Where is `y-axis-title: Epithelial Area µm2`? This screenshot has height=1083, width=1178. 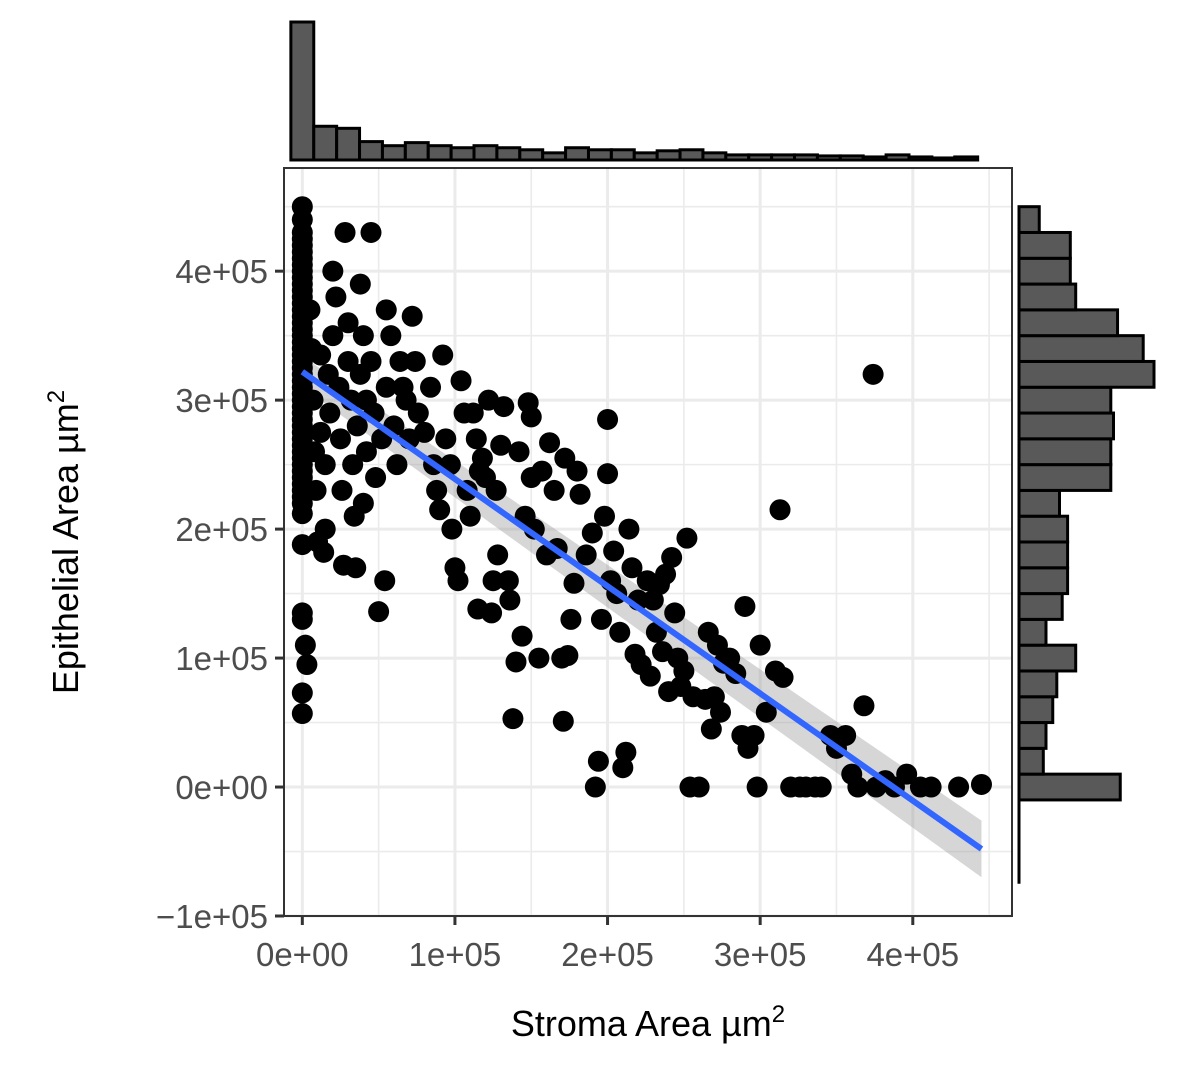
y-axis-title: Epithelial Area µm2 is located at coordinates (64, 542).